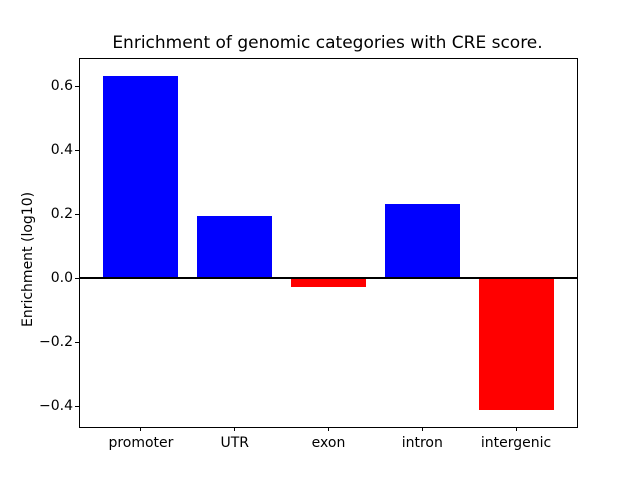 The height and width of the screenshot is (480, 640). Describe the element at coordinates (56, 406) in the screenshot. I see `y-tick-label: −0.4` at that location.